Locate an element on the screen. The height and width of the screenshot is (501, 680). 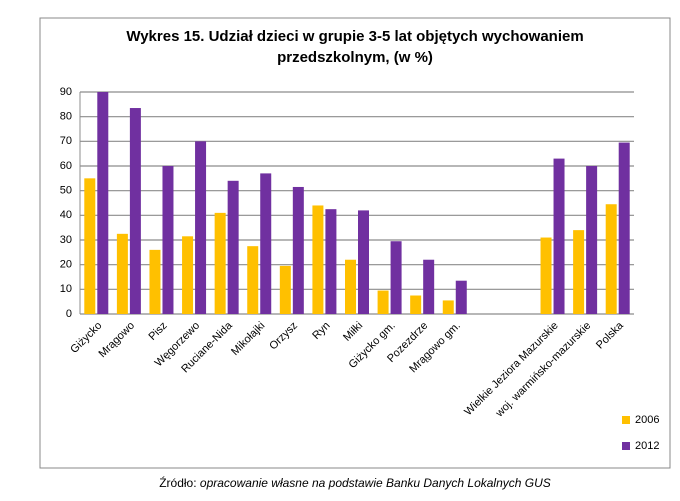
x-tick-label: Ryn is located at coordinates (321, 331).